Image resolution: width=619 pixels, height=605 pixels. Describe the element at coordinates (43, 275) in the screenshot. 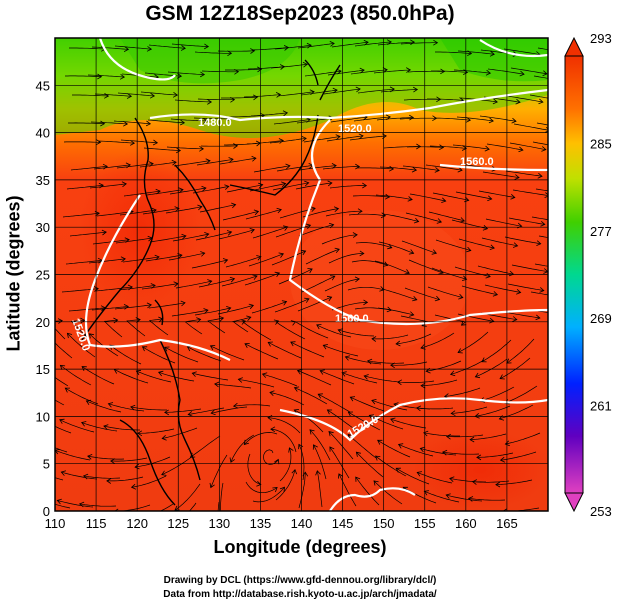

I see `y-tick-label: 25` at that location.